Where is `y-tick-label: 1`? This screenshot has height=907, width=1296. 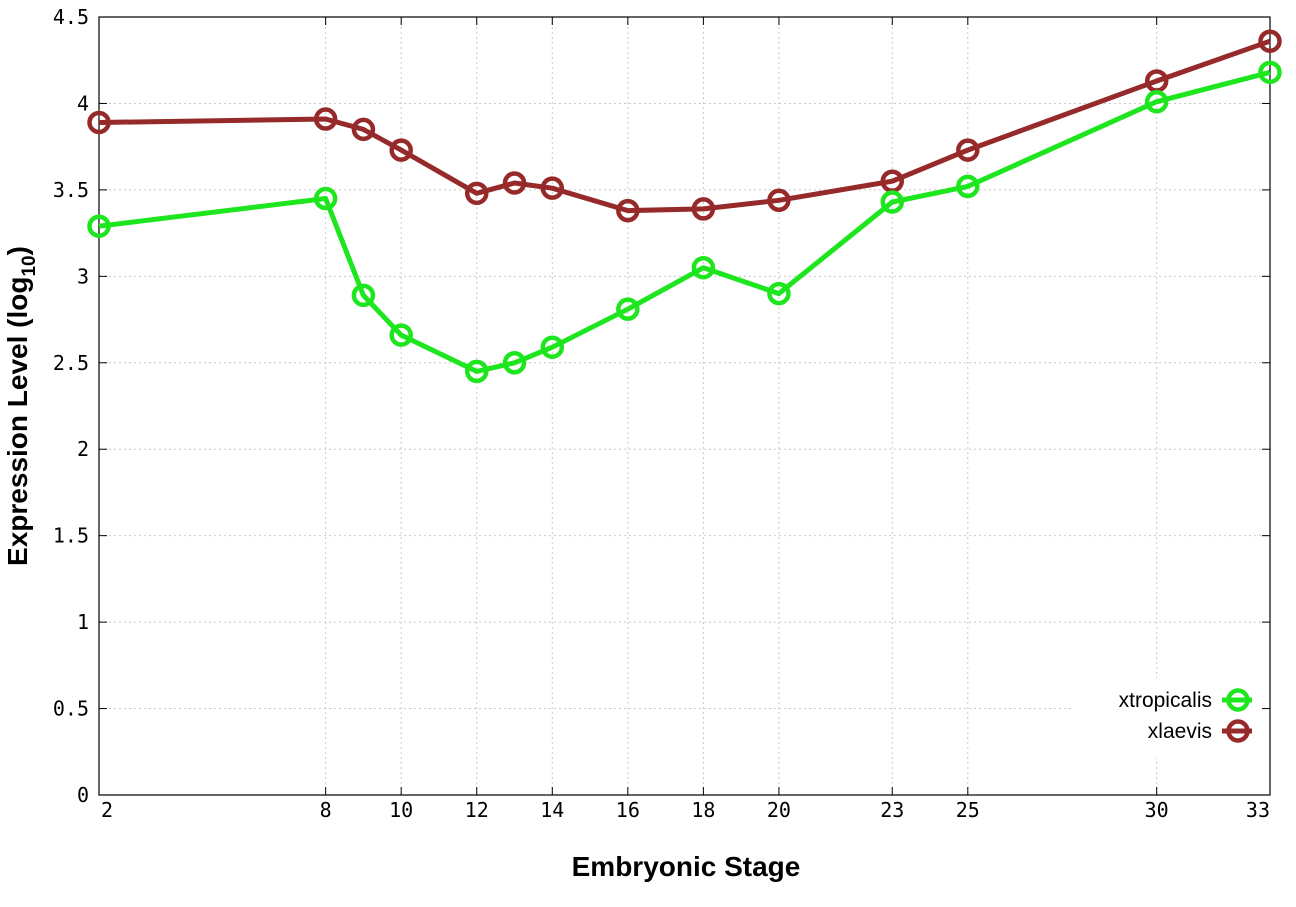 y-tick-label: 1 is located at coordinates (83, 622).